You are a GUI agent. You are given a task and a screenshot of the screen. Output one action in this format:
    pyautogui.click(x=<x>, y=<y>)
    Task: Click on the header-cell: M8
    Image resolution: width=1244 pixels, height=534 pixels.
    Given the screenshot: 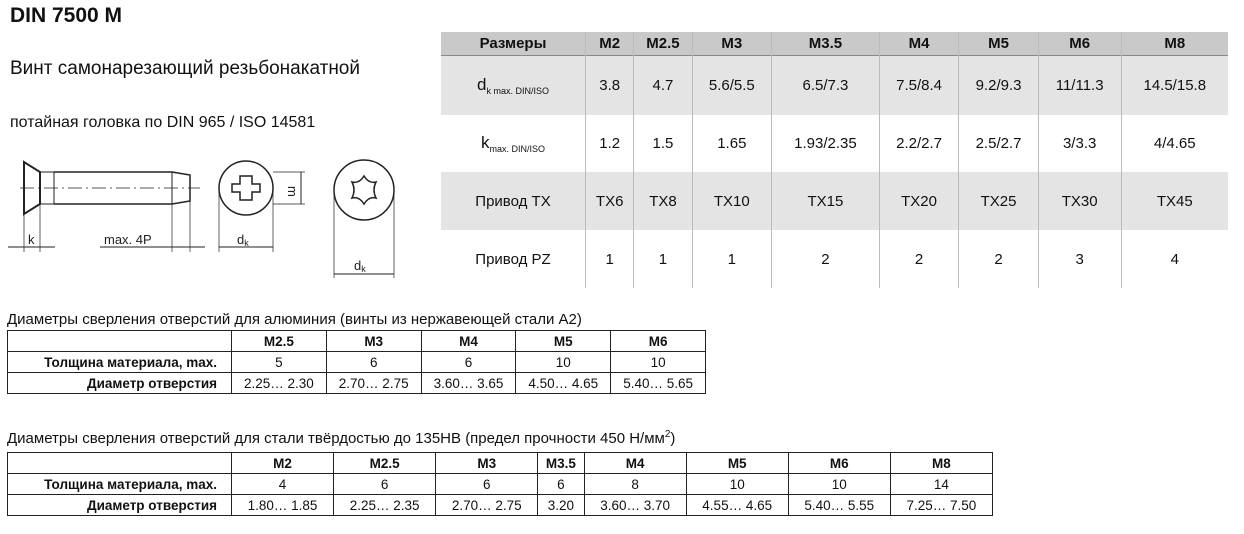 What is the action you would take?
    pyautogui.click(x=1174, y=43)
    